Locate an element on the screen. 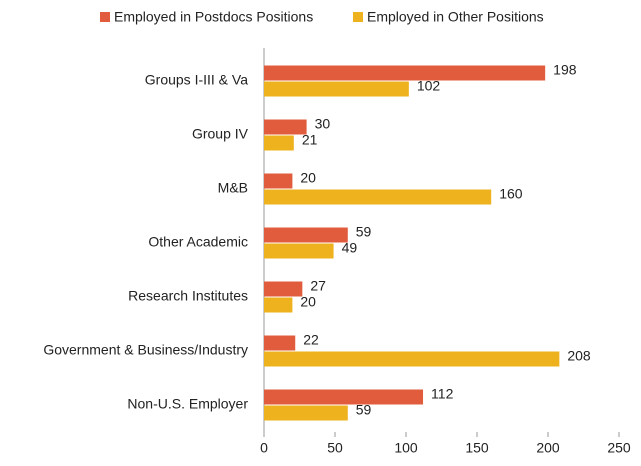 The height and width of the screenshot is (466, 641). value-label: 21 is located at coordinates (310, 140).